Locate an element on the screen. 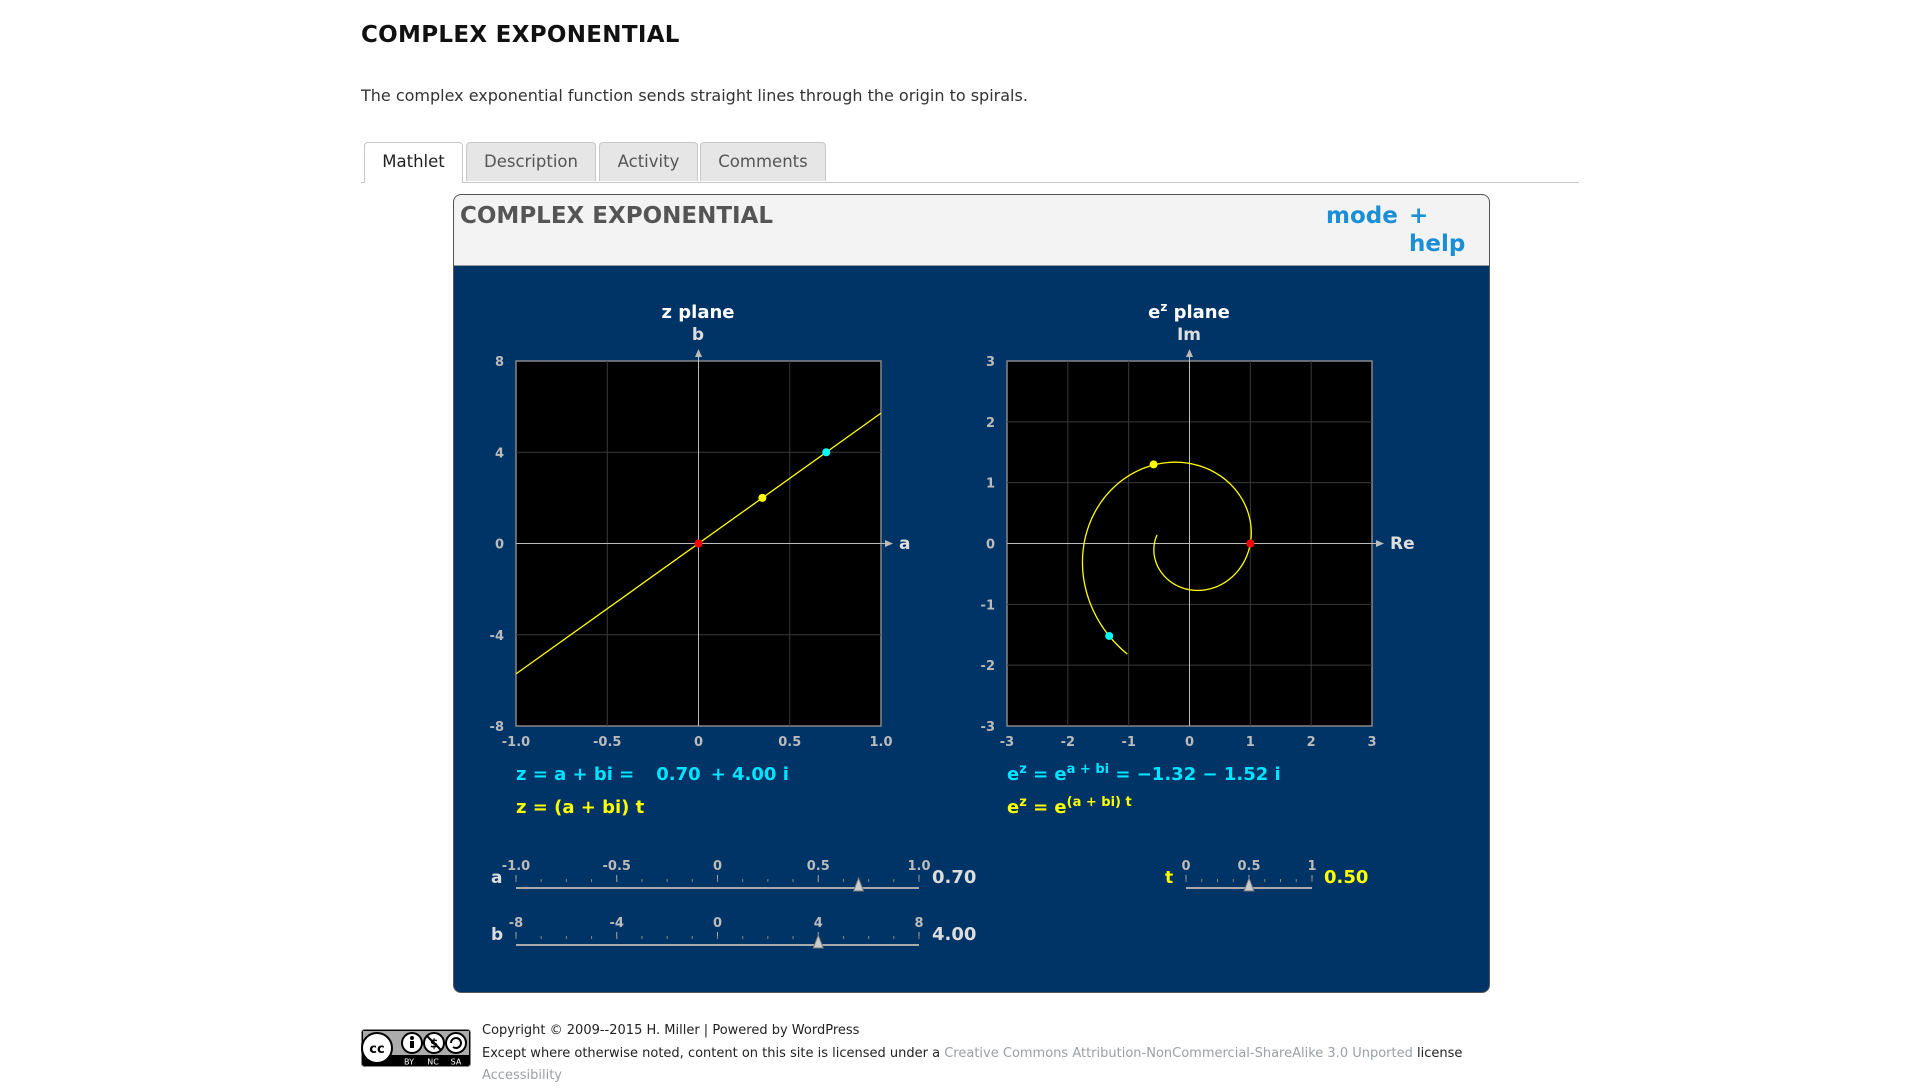  z-plane-title: z plane is located at coordinates (698, 312).